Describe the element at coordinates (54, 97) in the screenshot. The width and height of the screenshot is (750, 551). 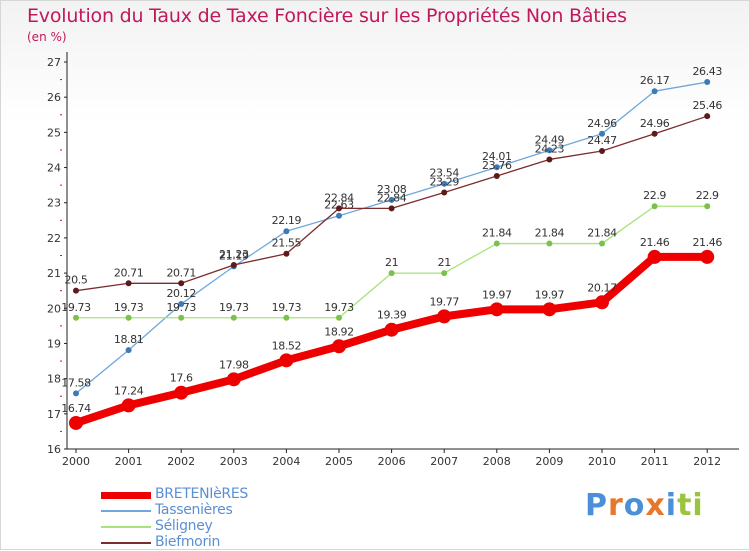
I see `y-tick-label: 26` at that location.